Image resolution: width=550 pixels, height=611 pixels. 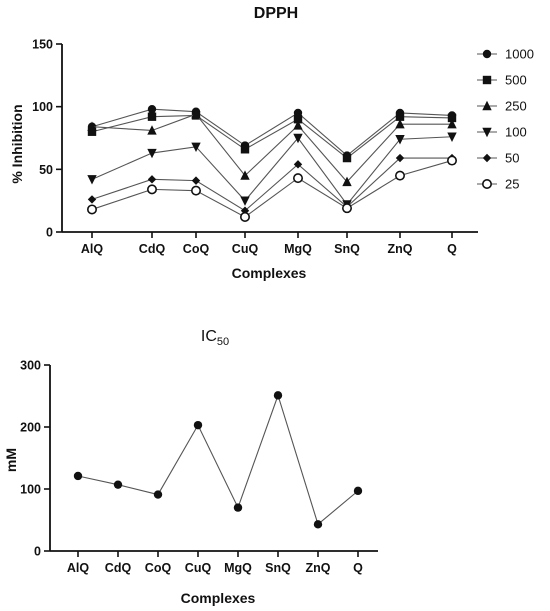 I want to click on legend-label: 1000, so click(x=519, y=54).